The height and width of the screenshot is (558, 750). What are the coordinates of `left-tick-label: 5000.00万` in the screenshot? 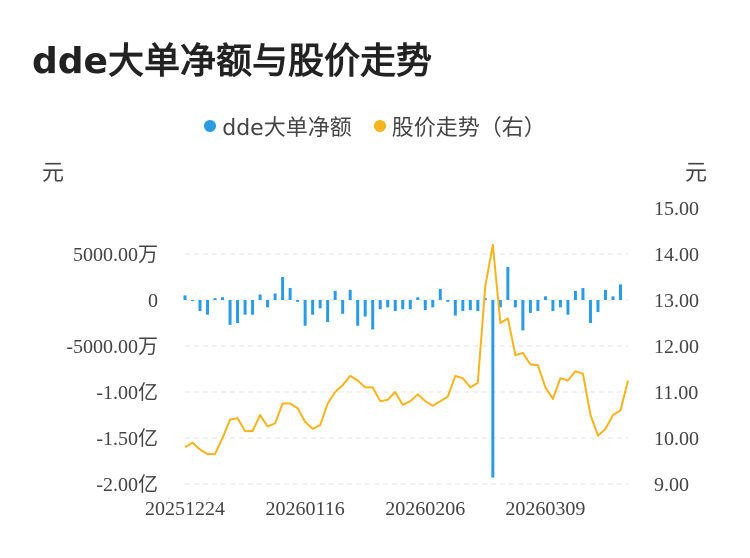 It's located at (115, 255).